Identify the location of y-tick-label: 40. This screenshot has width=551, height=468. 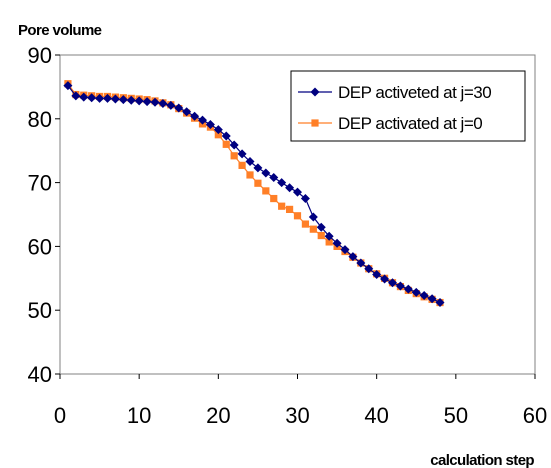
(40, 374).